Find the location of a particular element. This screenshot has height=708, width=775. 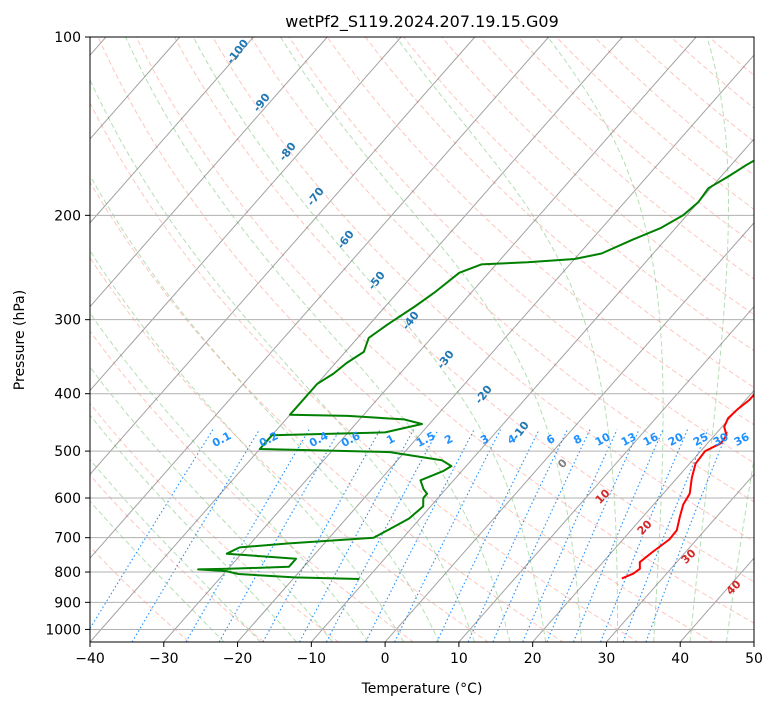

x-tick-label: −40 is located at coordinates (90, 659).